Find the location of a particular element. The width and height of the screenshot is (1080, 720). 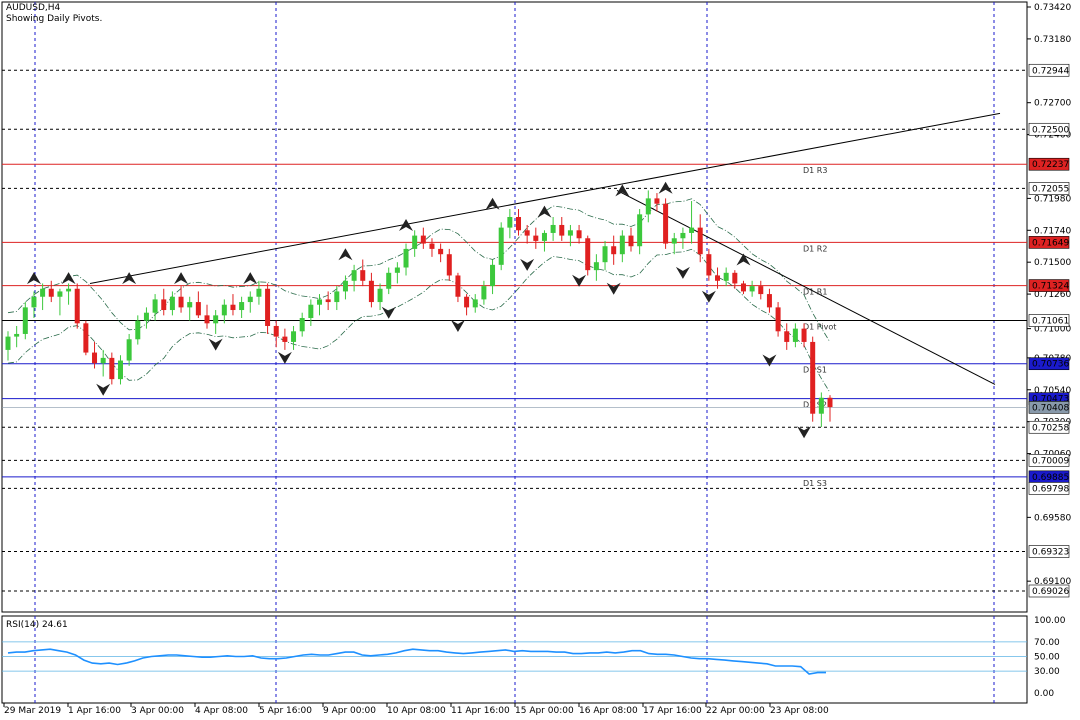

chart-header: AUDUSD,H4 Showing Daily Pivots. is located at coordinates (54, 14).